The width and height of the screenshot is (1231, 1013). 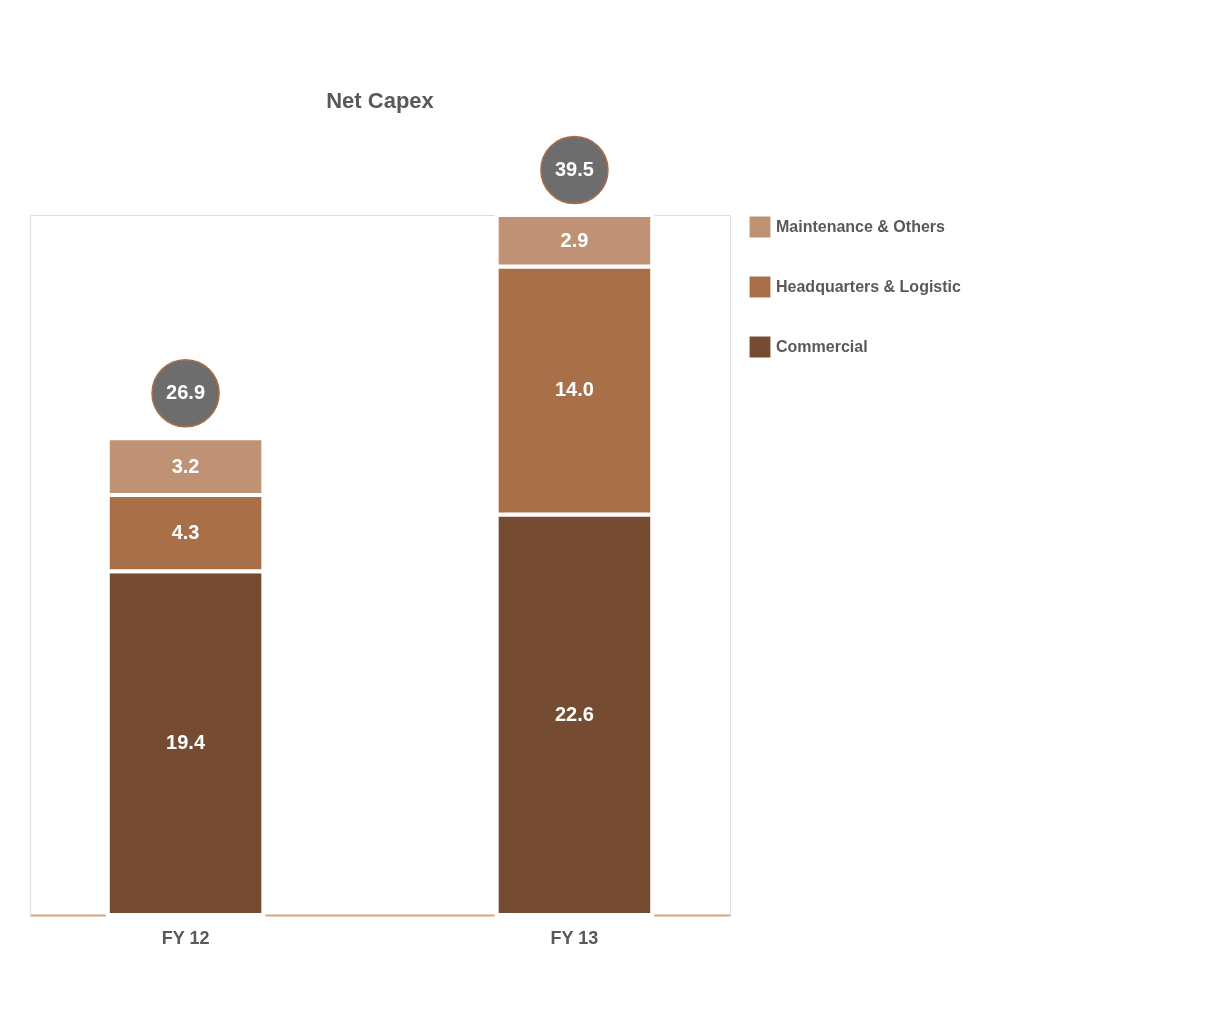 I want to click on legend-label: Maintenance & Others, so click(x=861, y=226).